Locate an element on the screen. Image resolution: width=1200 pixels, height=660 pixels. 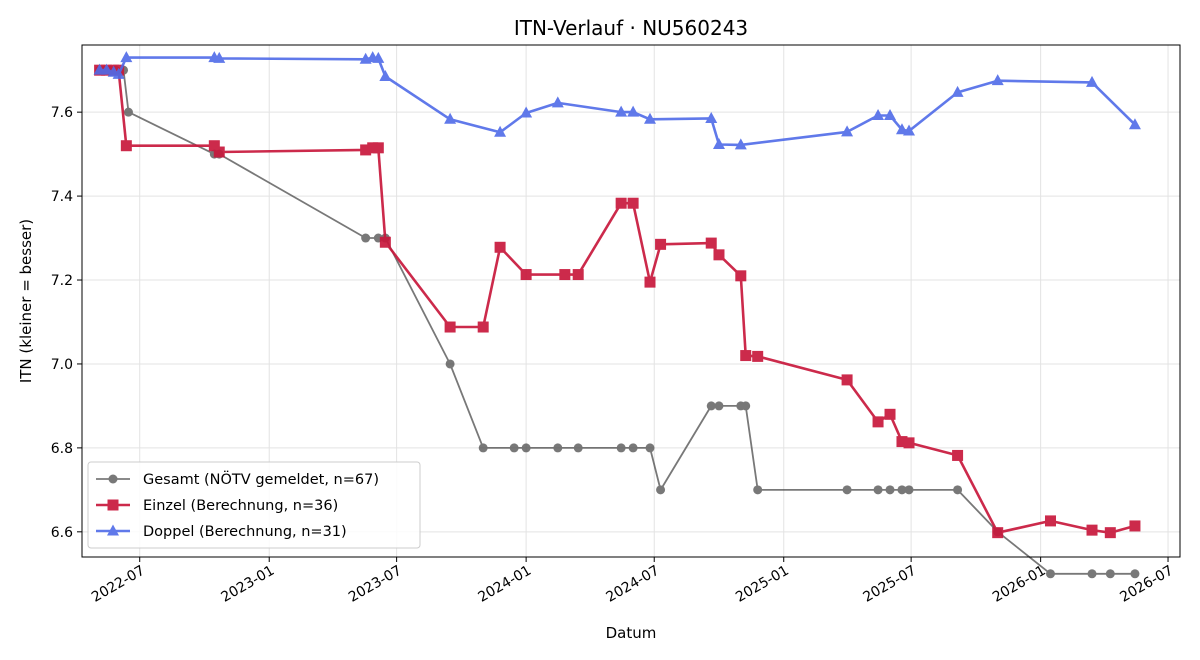
x-tick-label: 2024-07 is located at coordinates (633, 584).